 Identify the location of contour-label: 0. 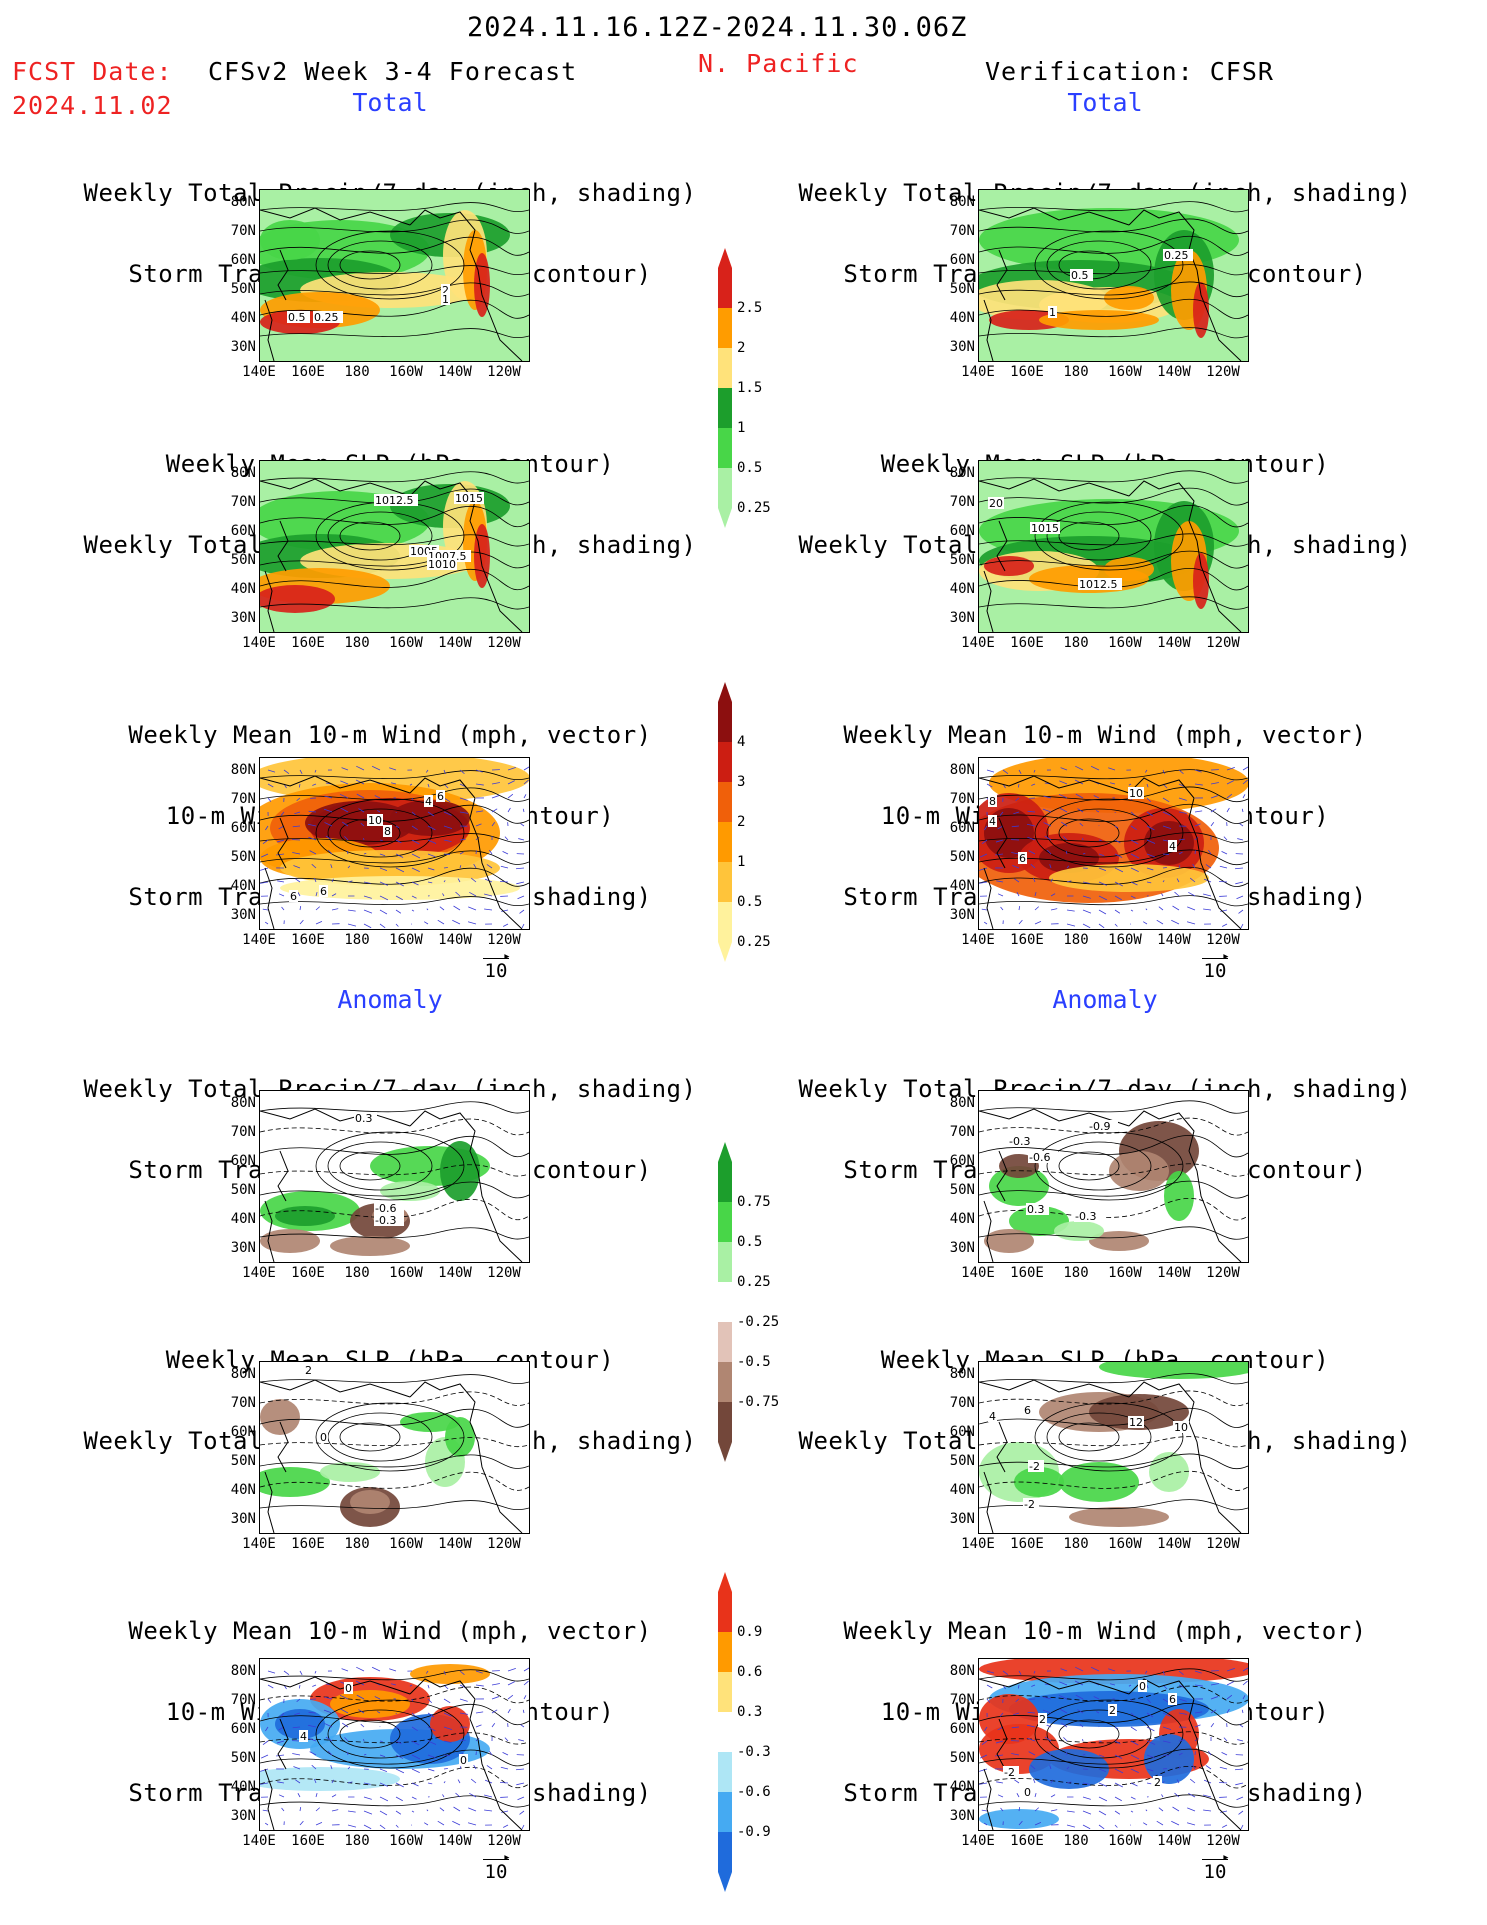
(323, 1437).